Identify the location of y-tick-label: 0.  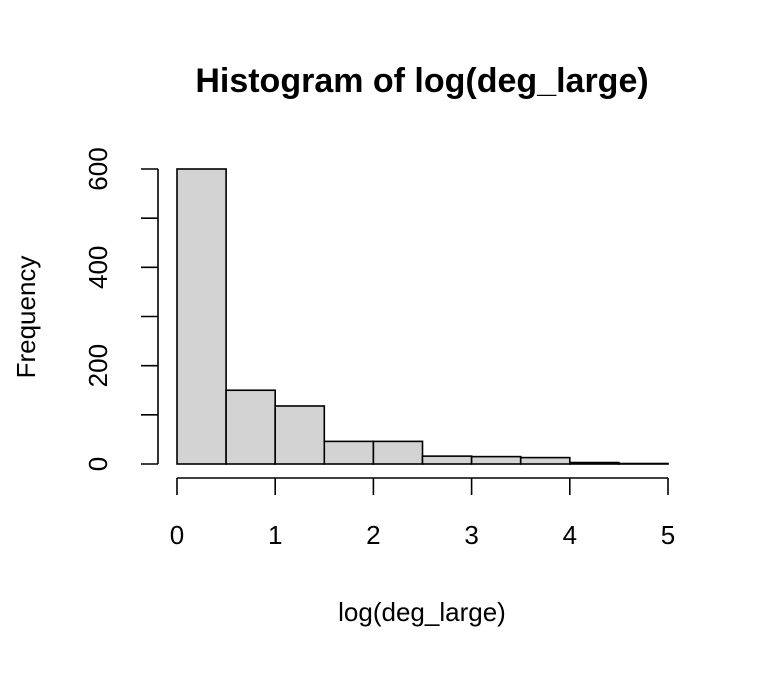
(98, 464).